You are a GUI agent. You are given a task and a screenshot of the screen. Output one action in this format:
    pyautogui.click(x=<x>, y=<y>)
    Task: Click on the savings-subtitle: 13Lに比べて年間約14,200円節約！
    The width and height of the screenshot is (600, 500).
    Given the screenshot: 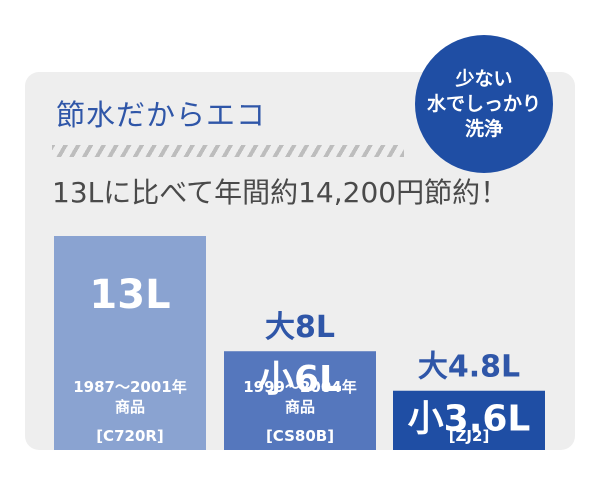 What is the action you would take?
    pyautogui.click(x=280, y=192)
    